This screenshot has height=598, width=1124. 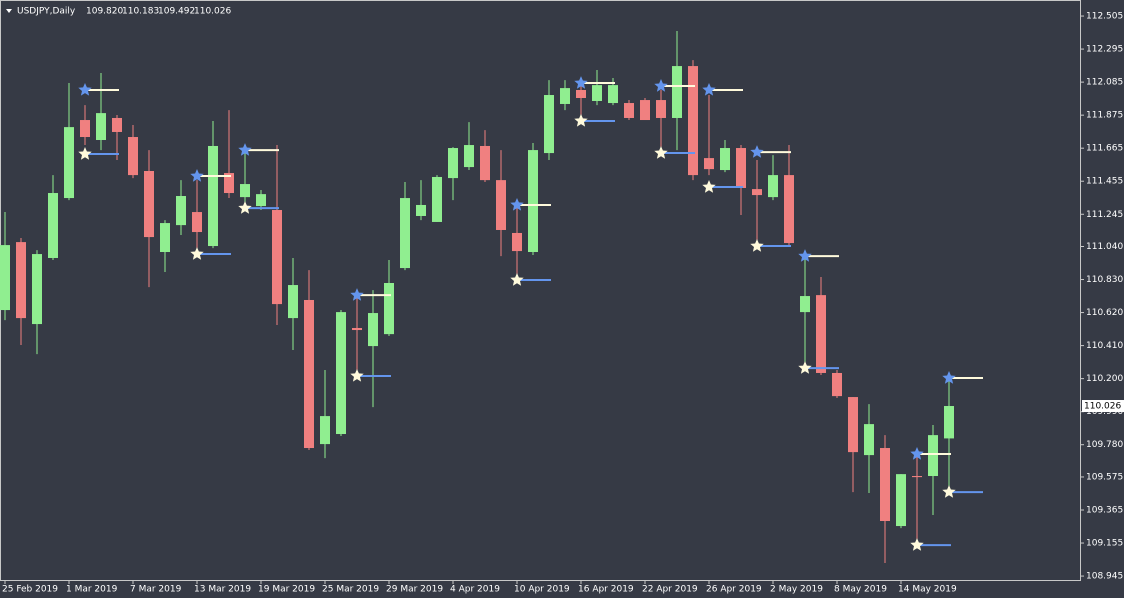 What do you see at coordinates (1104, 445) in the screenshot?
I see `y-tick-label: 109.780` at bounding box center [1104, 445].